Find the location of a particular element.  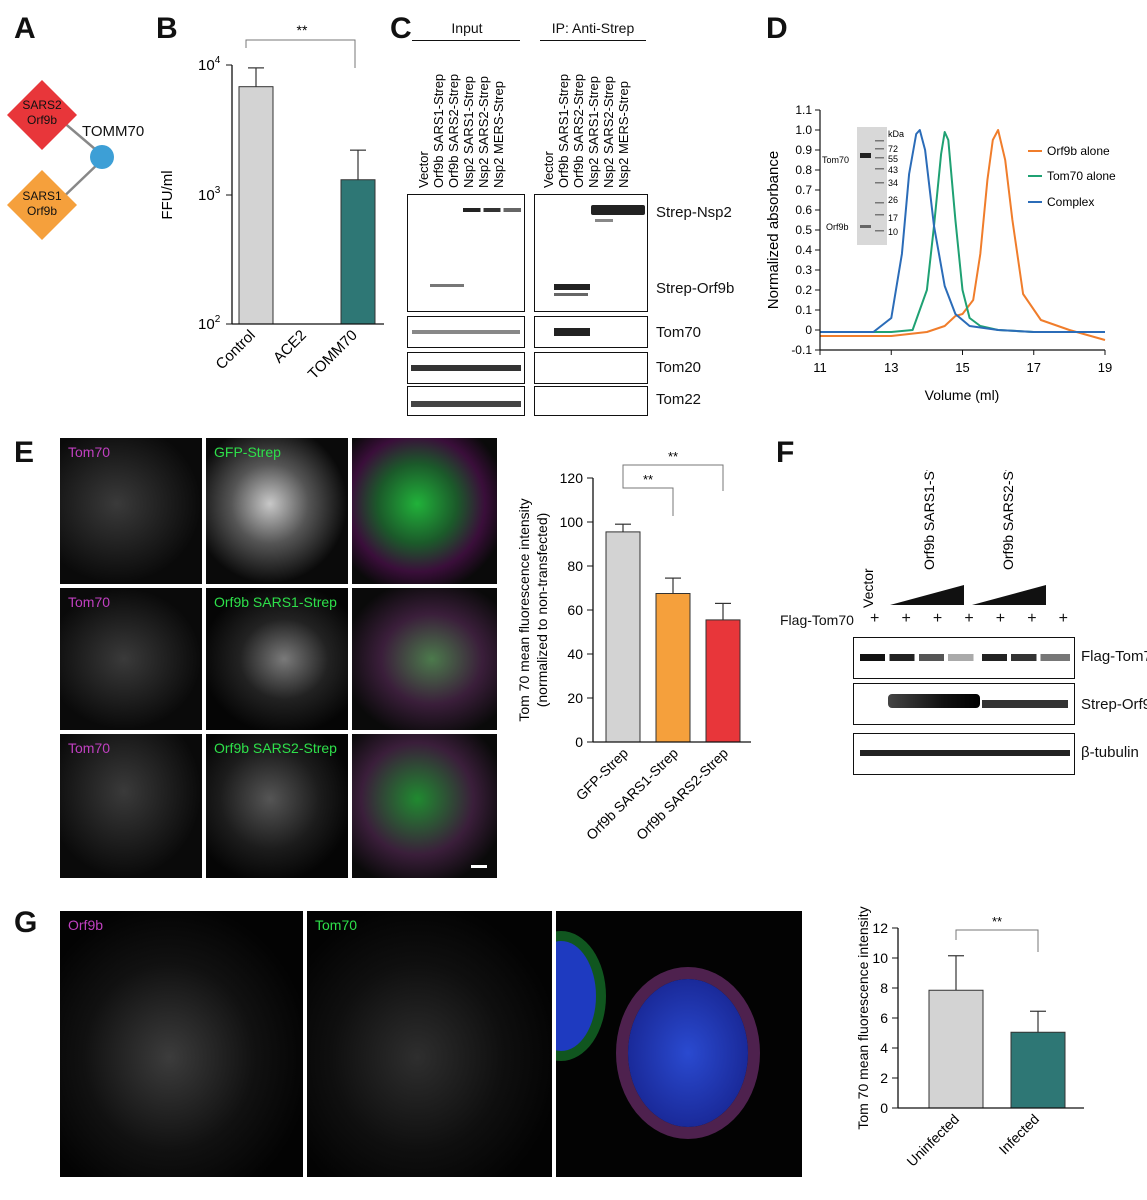

g-ytick-label-10: 10 is located at coordinates (880, 958).